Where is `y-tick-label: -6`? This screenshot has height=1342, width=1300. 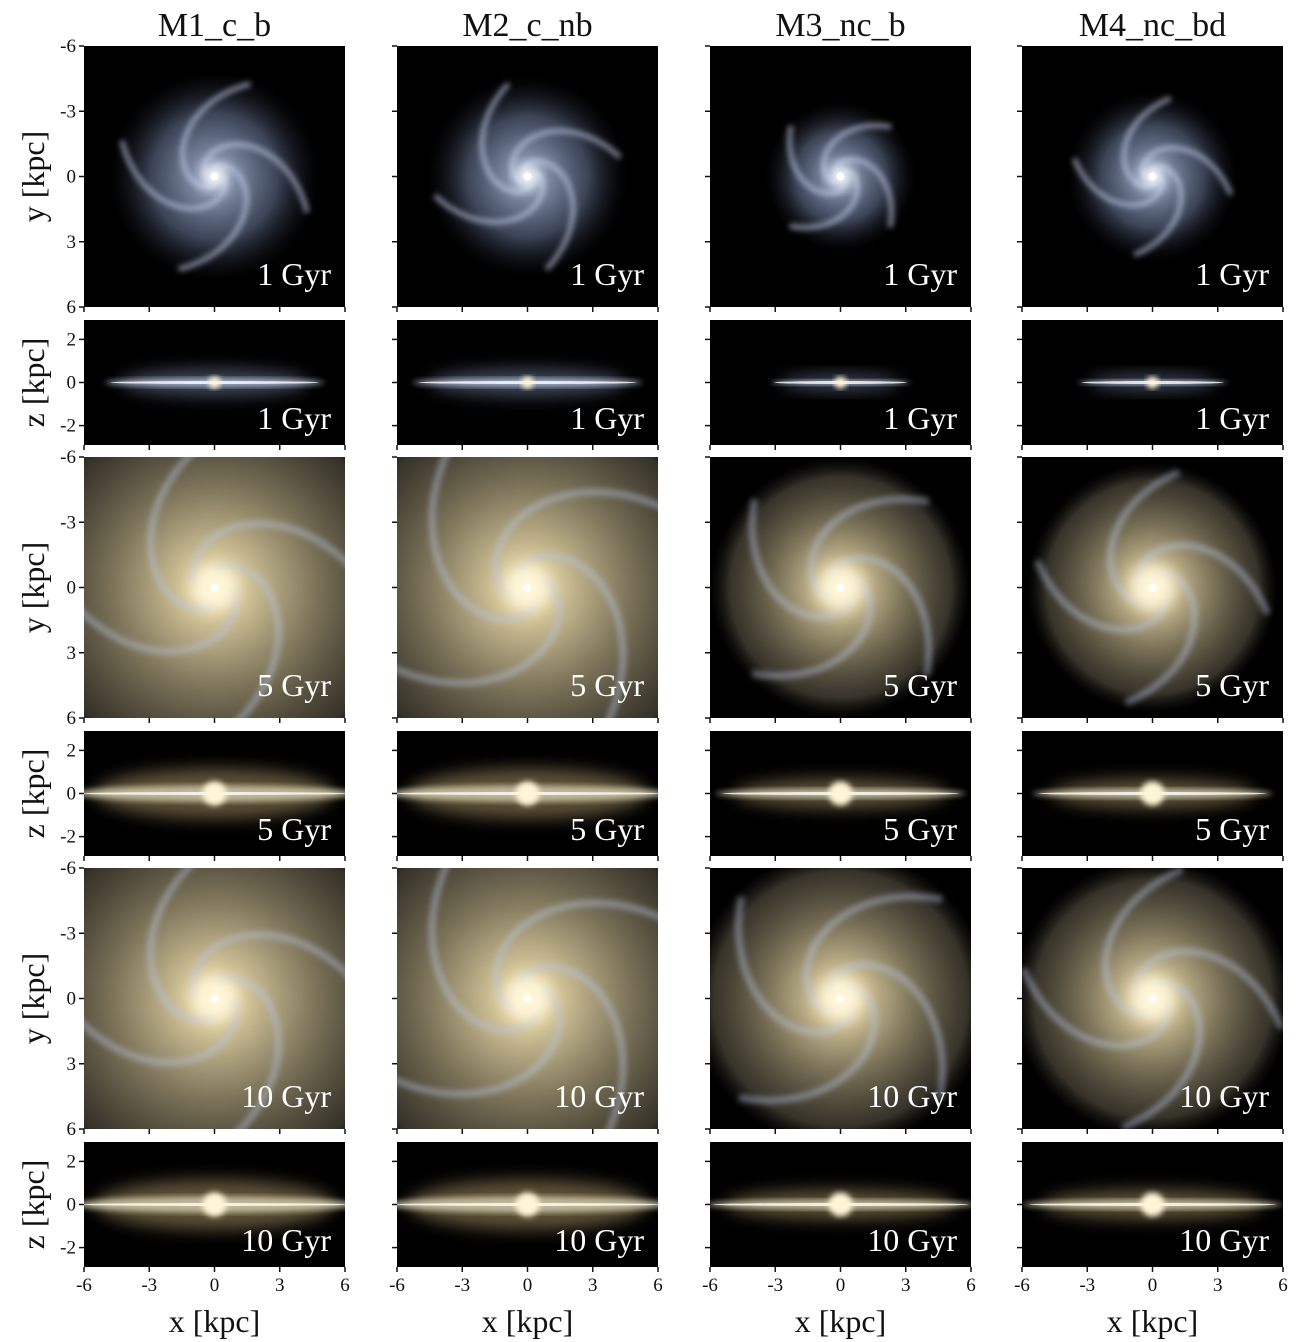 y-tick-label: -6 is located at coordinates (68, 868).